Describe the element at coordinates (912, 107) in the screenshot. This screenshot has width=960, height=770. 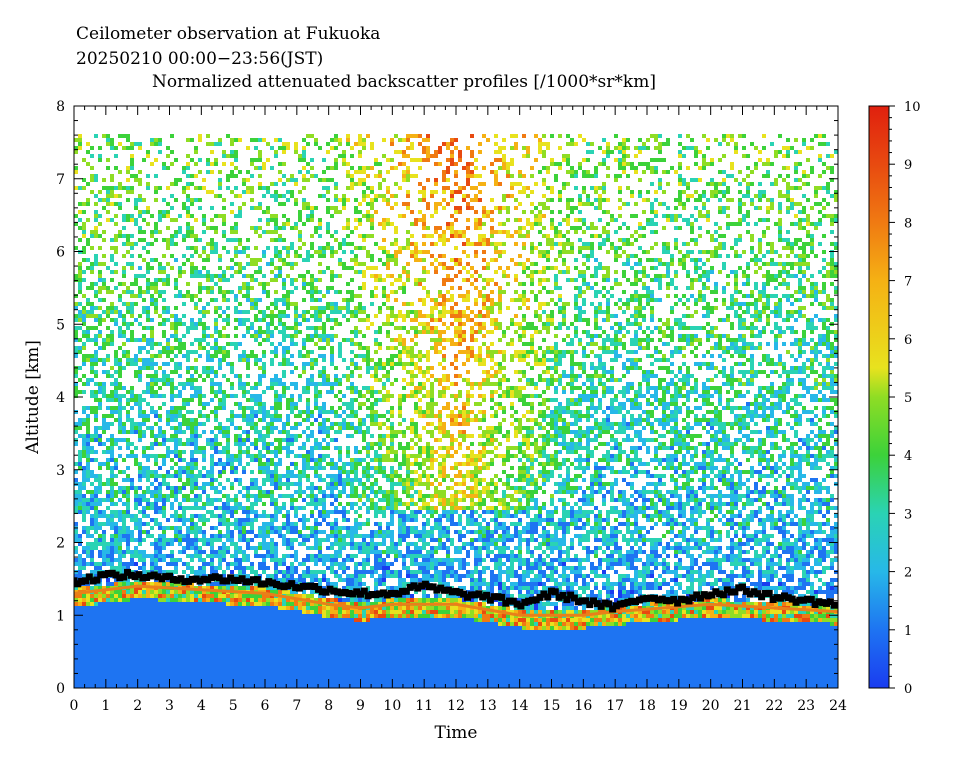
I see `colorbar-tick-label: 10` at that location.